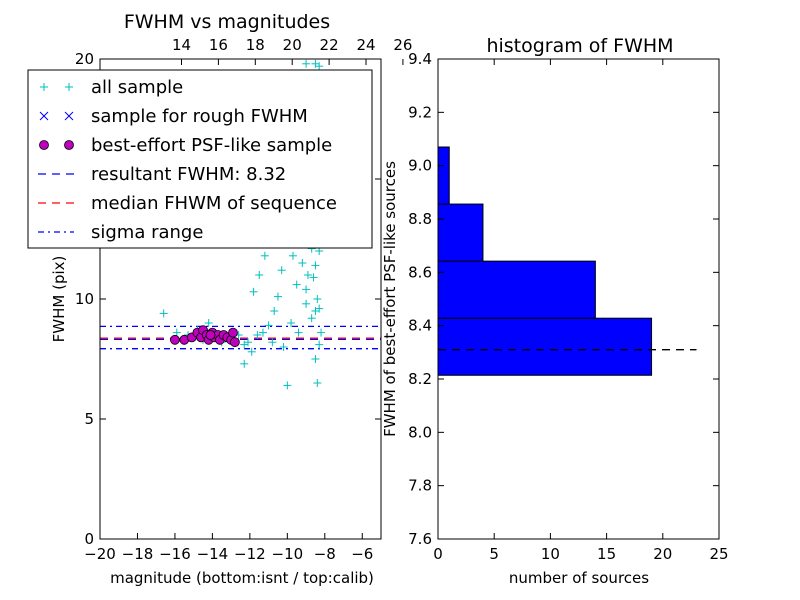  Describe the element at coordinates (214, 203) in the screenshot. I see `legend-label: median FHWM of sequence` at that location.